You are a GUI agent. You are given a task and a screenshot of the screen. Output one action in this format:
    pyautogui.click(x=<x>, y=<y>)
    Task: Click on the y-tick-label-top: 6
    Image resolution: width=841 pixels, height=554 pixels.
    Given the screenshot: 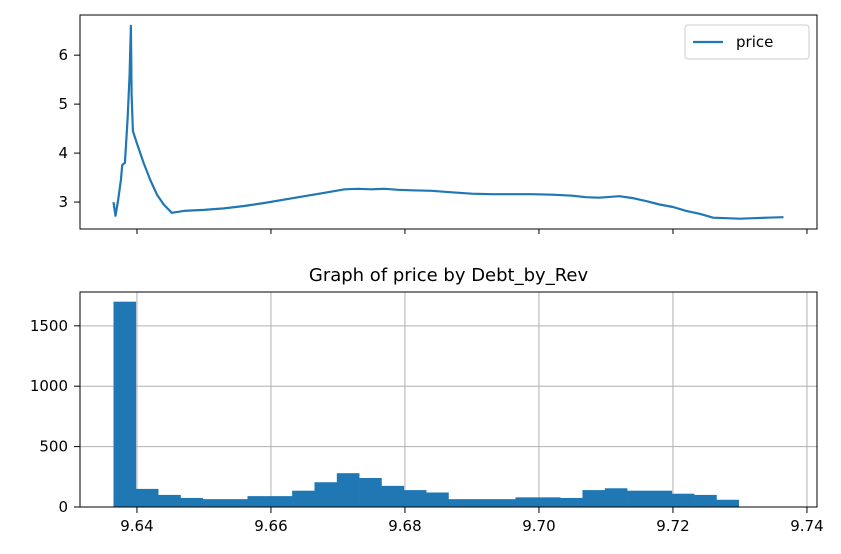 What is the action you would take?
    pyautogui.click(x=63, y=55)
    